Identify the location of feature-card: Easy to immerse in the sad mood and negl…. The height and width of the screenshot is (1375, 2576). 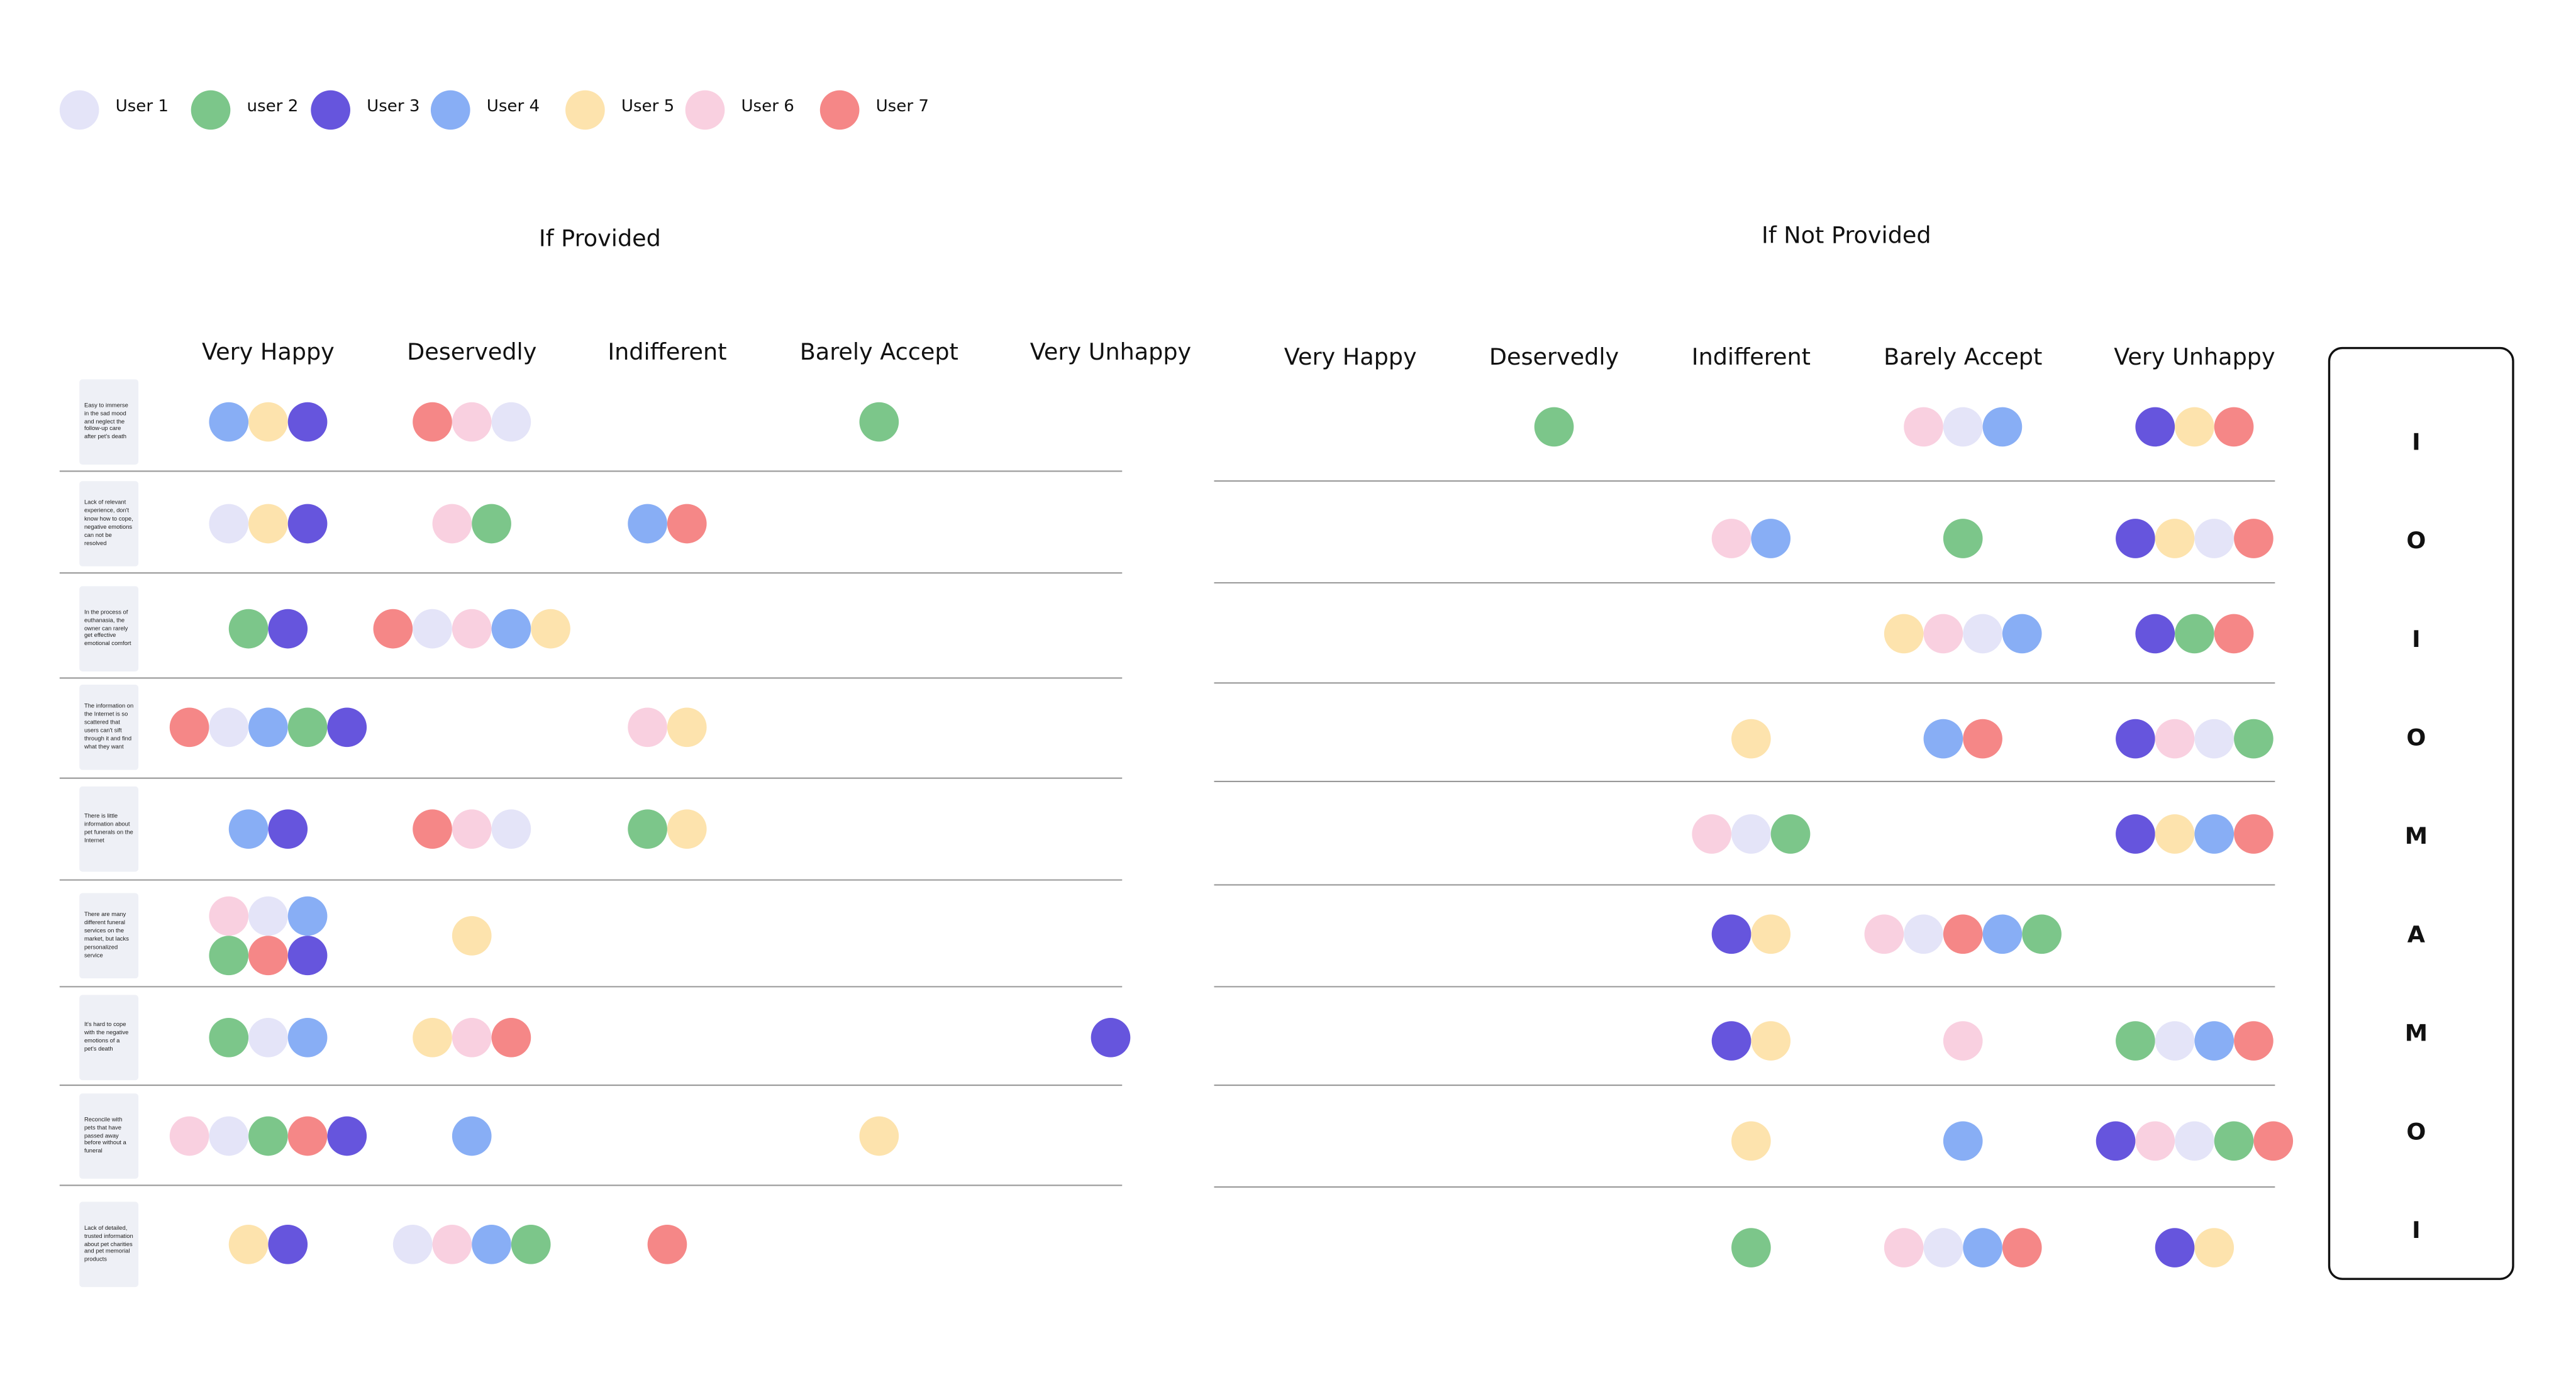
(109, 422).